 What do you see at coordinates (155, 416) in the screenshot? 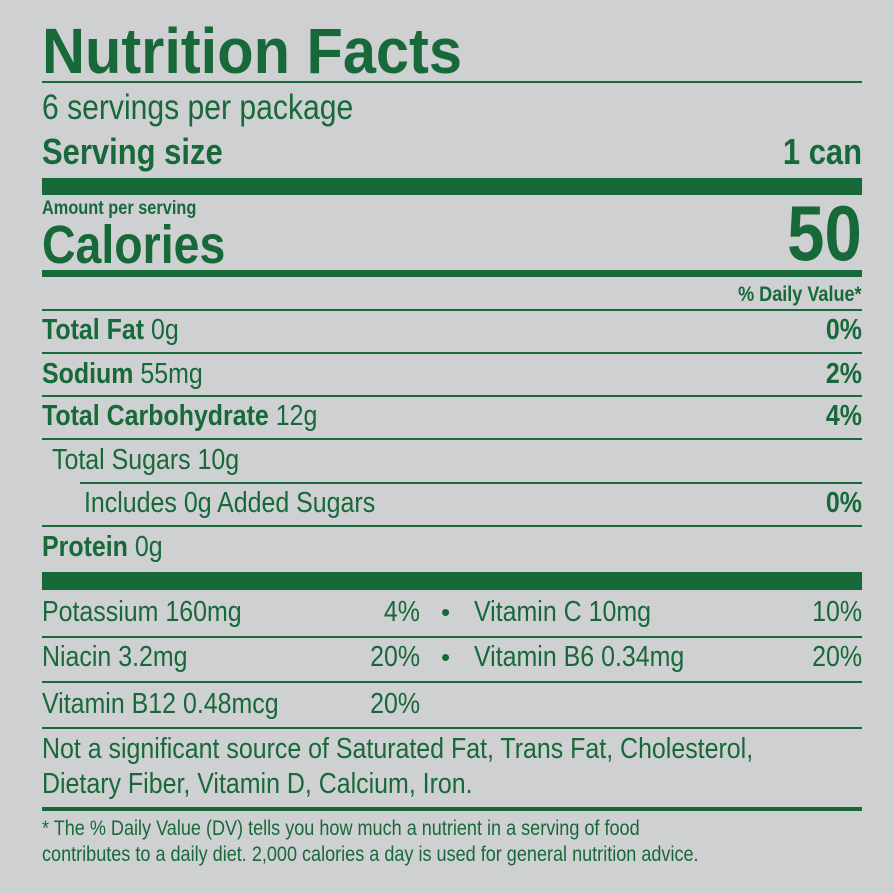
I see `nutrient-name: Total Carbohydrate` at bounding box center [155, 416].